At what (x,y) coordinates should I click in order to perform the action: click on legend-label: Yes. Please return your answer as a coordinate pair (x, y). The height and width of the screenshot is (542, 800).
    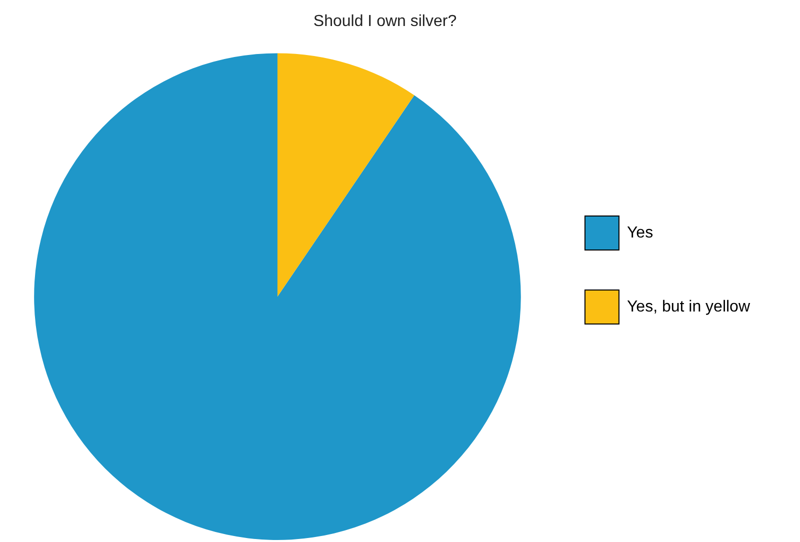
    Looking at the image, I should click on (640, 233).